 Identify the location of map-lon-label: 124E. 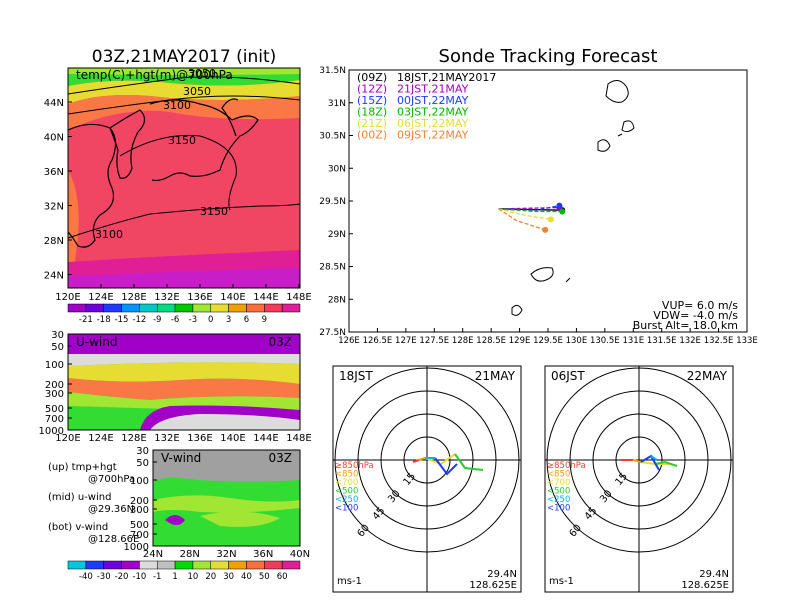
(100, 297).